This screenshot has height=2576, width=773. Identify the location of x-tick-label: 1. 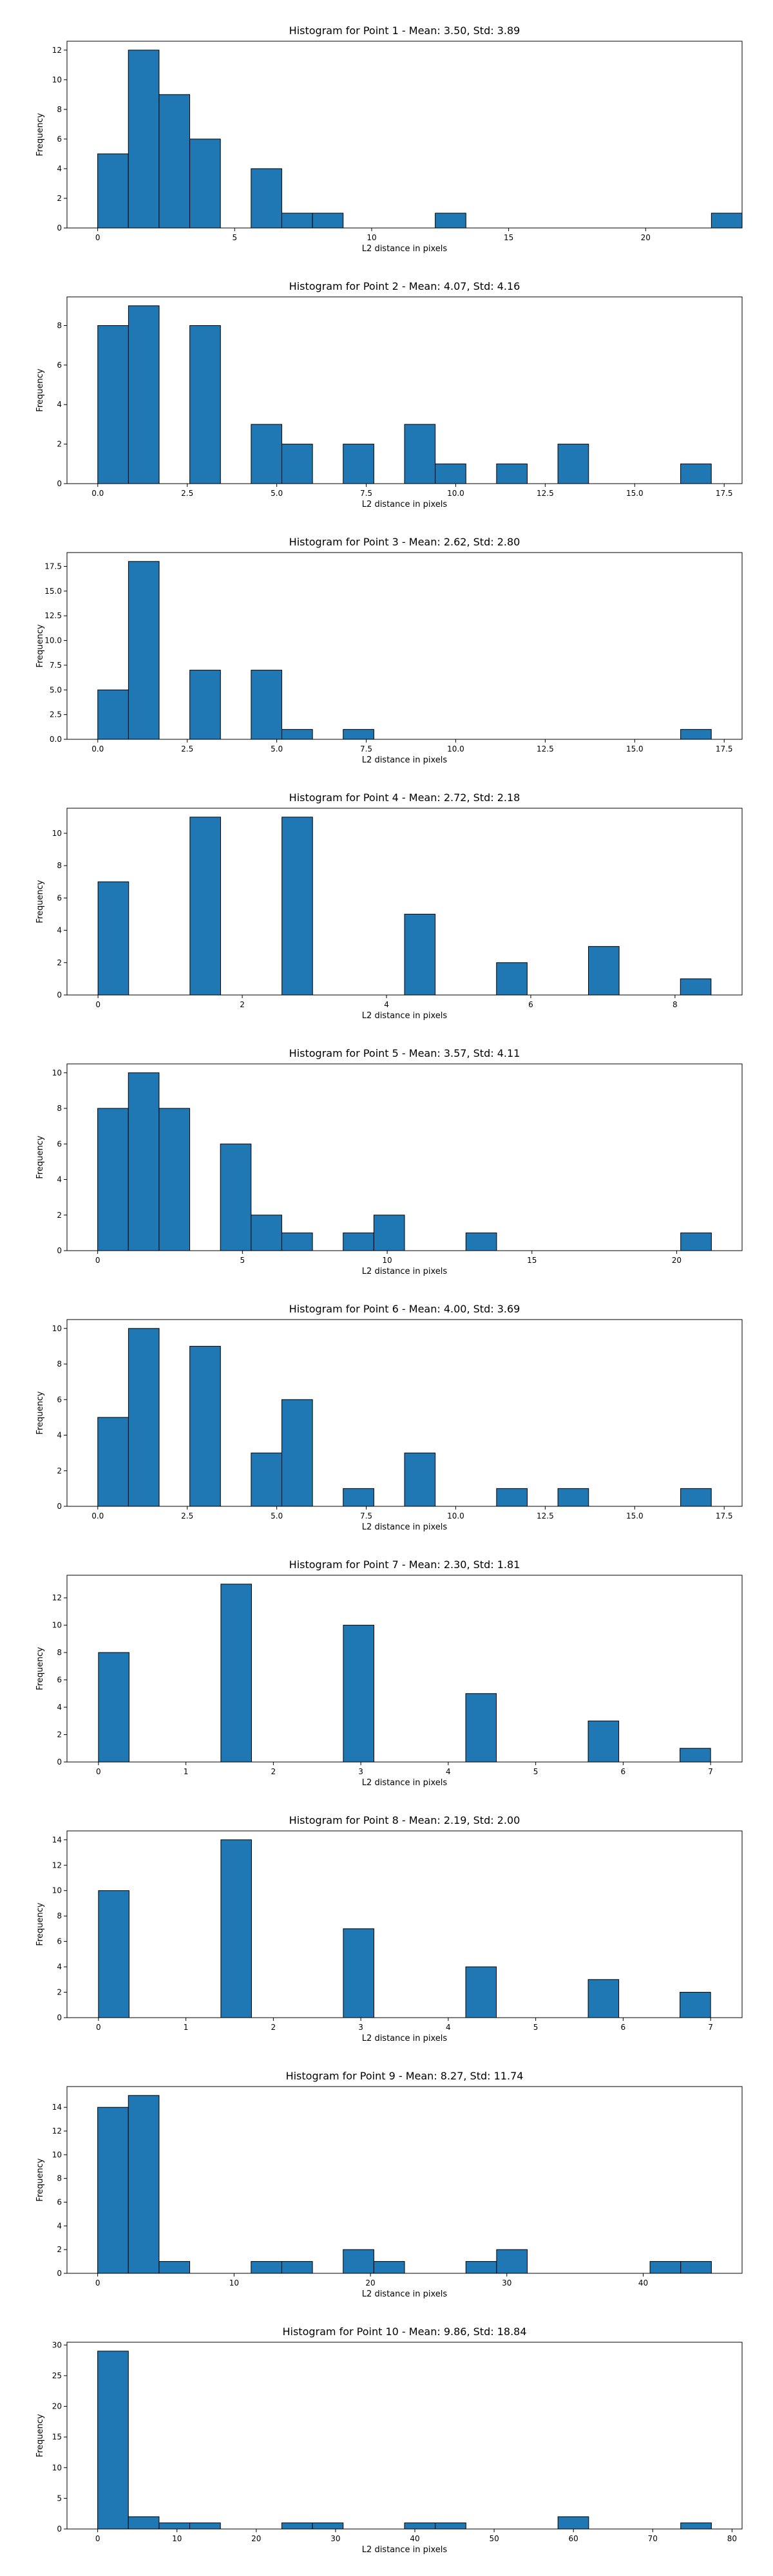
(186, 2028).